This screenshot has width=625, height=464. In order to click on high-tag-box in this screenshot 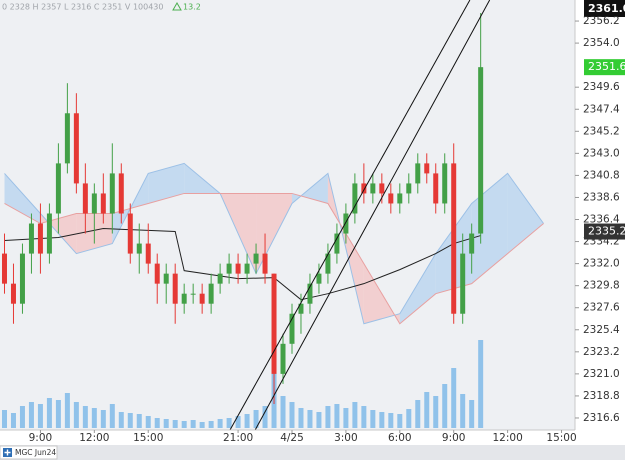, I will do `click(604, 8)`.